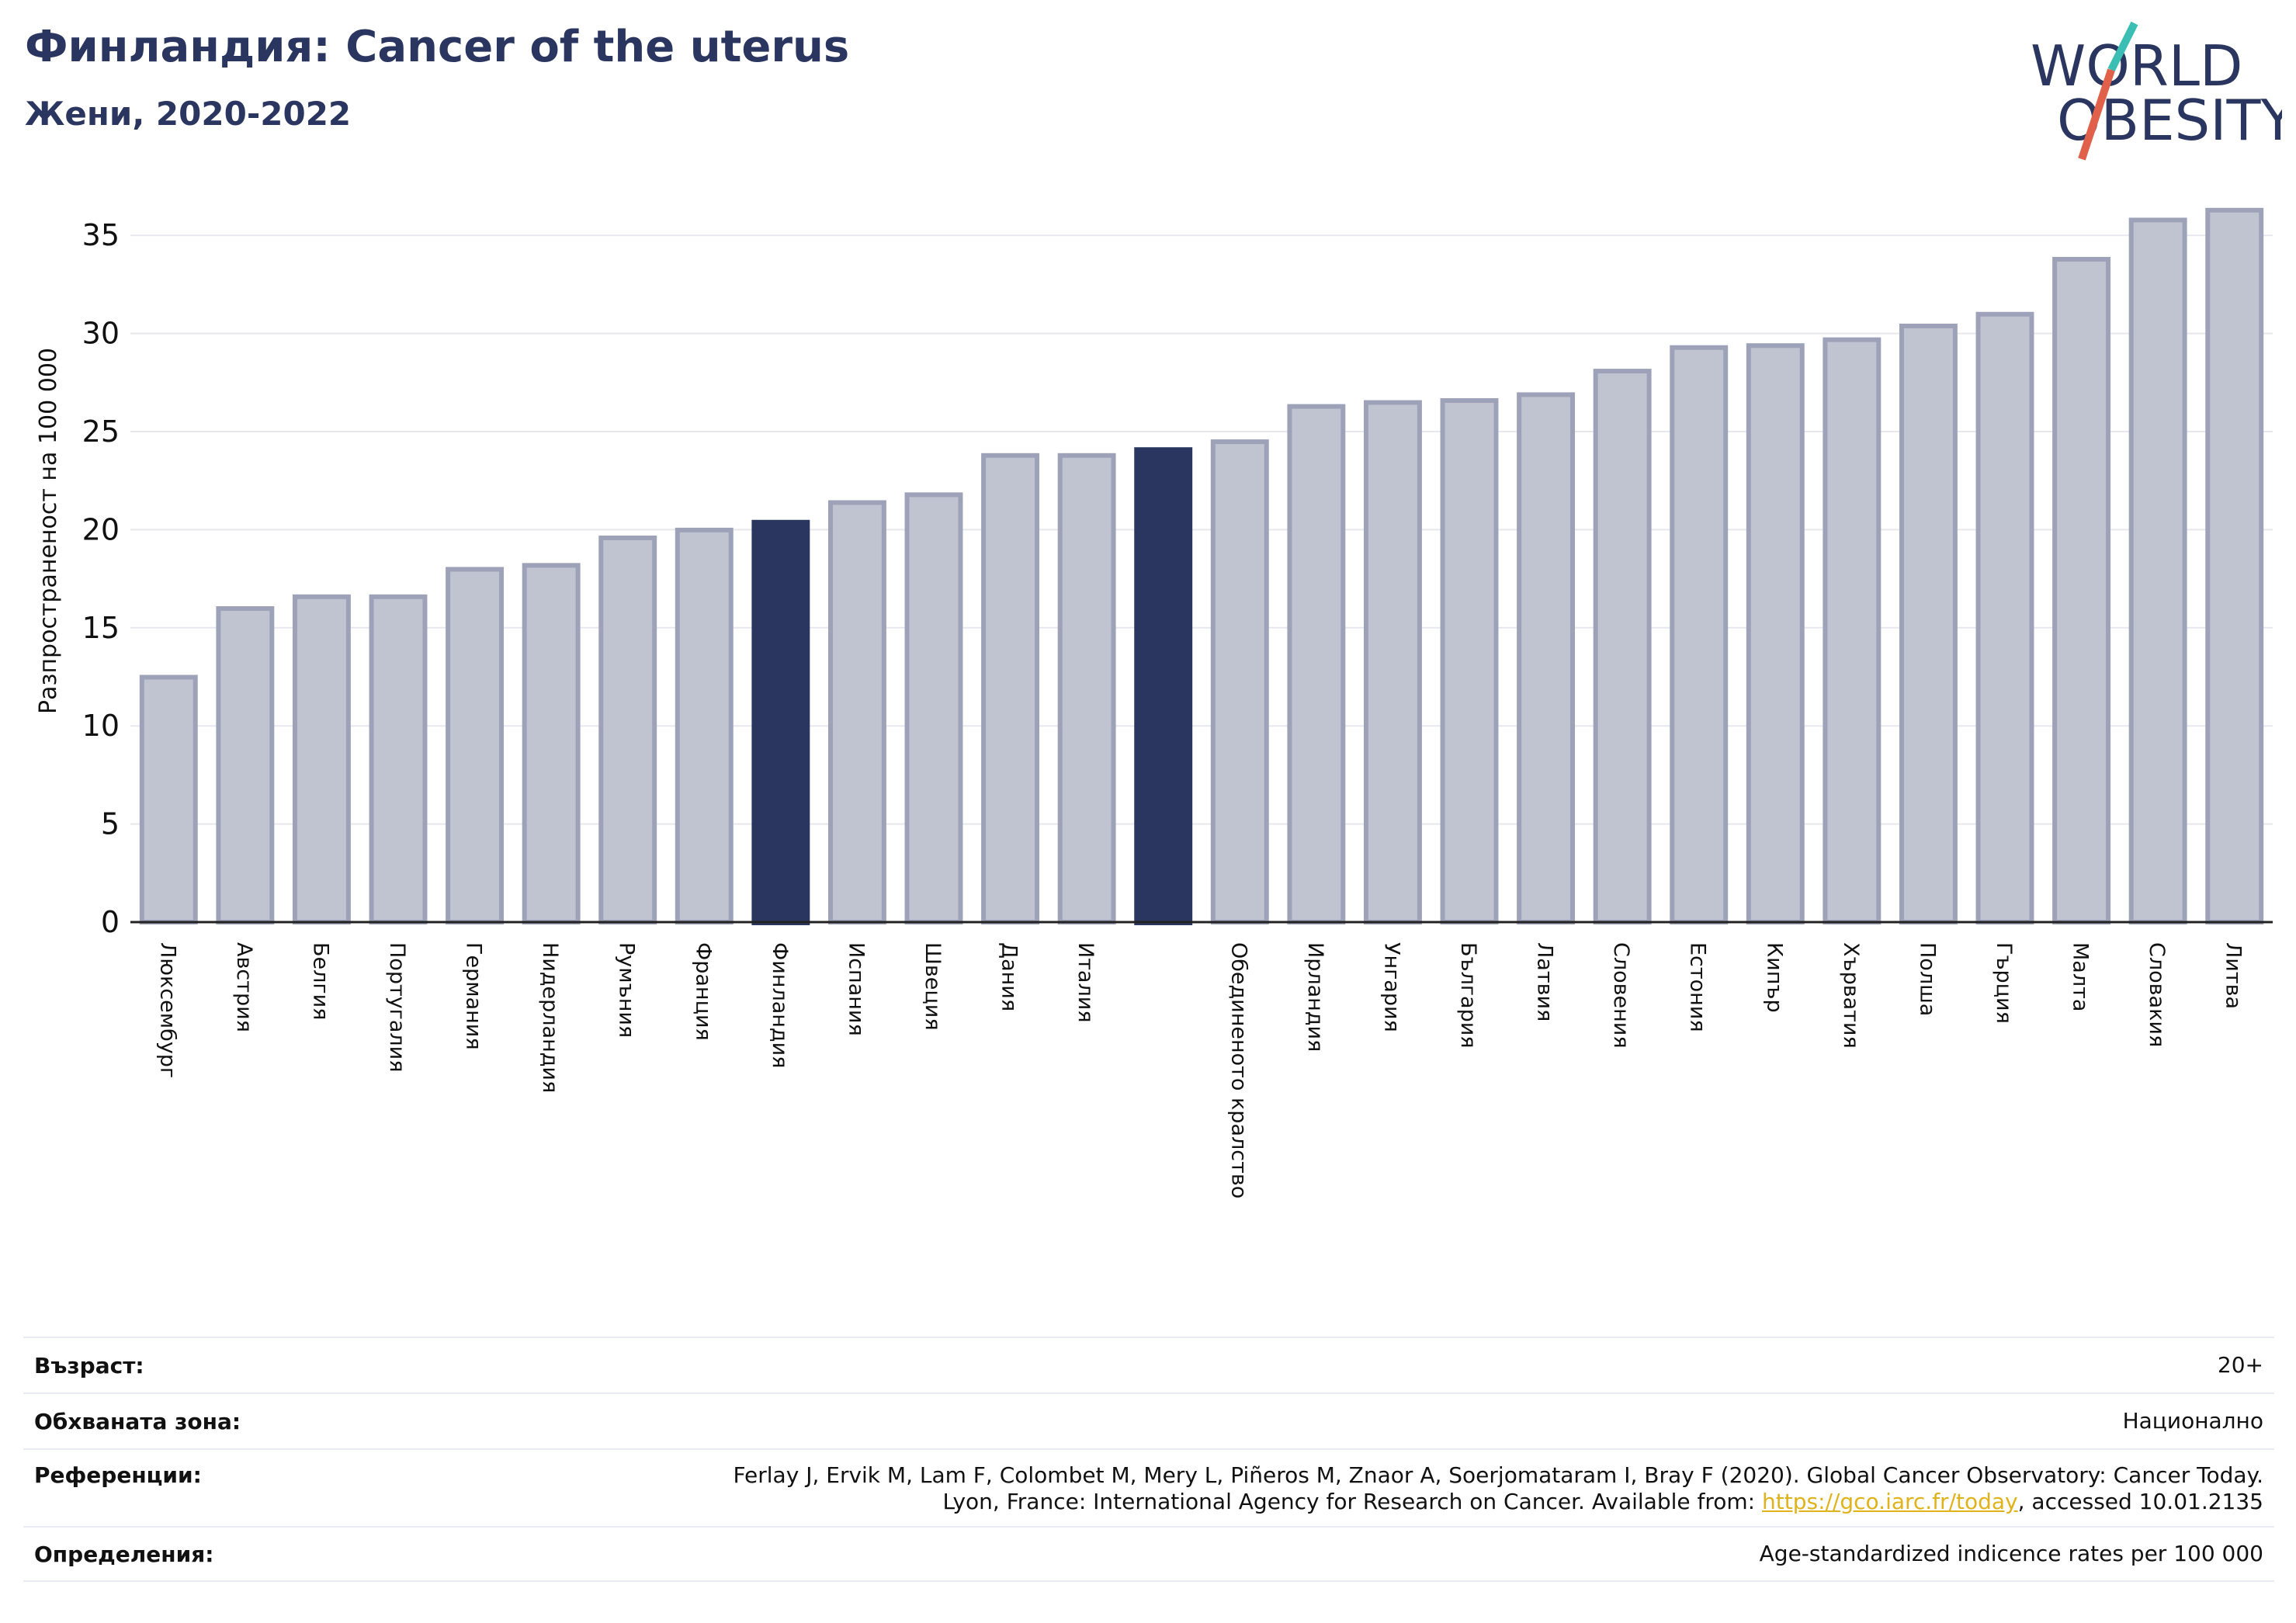 The image size is (2296, 1623). What do you see at coordinates (118, 1475) in the screenshot?
I see `info-key-references: Референции:` at bounding box center [118, 1475].